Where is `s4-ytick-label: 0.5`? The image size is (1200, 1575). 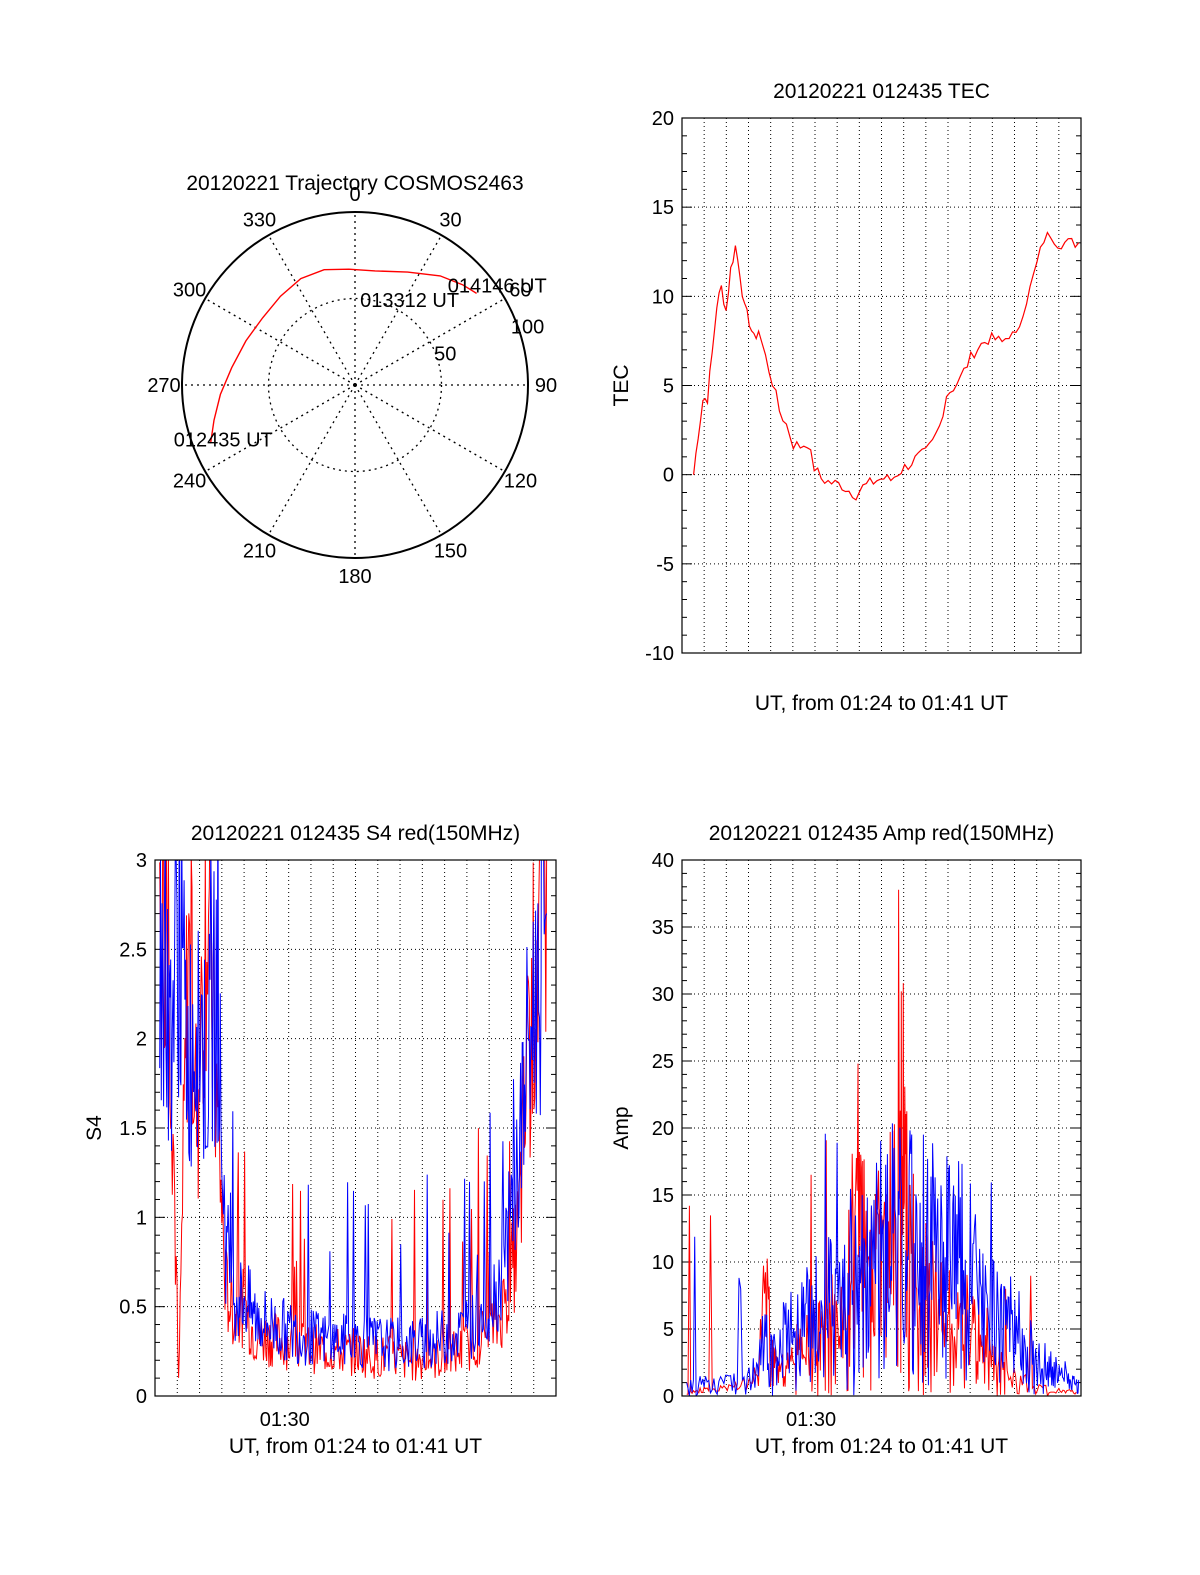
s4-ytick-label: 0.5 is located at coordinates (133, 1308).